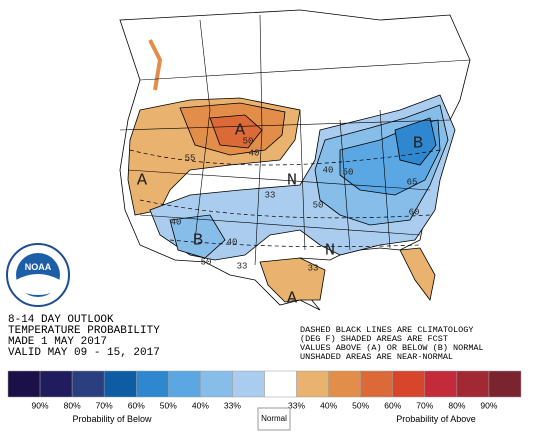 This screenshot has height=435, width=555. What do you see at coordinates (414, 212) in the screenshot?
I see `map-label: 60` at bounding box center [414, 212].